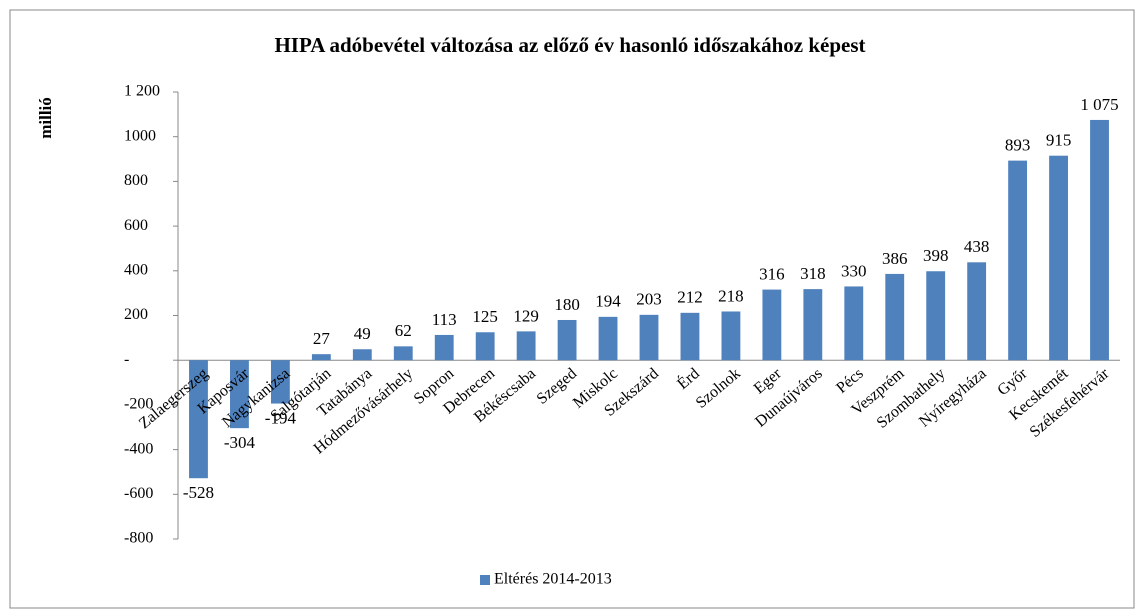 The width and height of the screenshot is (1137, 612). Describe the element at coordinates (136, 314) in the screenshot. I see `y-tick-label: 200` at that location.